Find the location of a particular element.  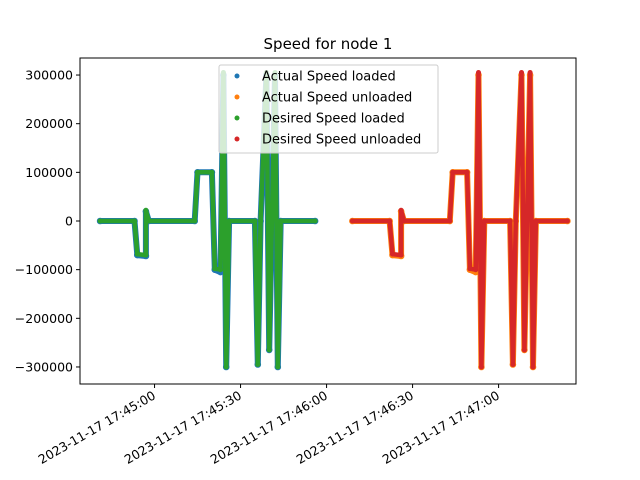

y-tick-label: 300000 is located at coordinates (49, 75).